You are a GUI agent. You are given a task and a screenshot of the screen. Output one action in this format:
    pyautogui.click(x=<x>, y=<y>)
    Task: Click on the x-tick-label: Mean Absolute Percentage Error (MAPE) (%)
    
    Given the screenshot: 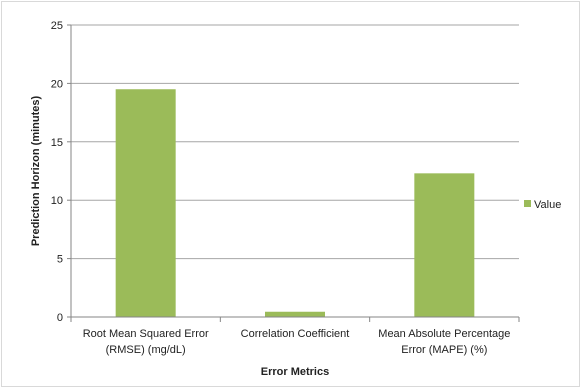 What is the action you would take?
    pyautogui.click(x=444, y=342)
    